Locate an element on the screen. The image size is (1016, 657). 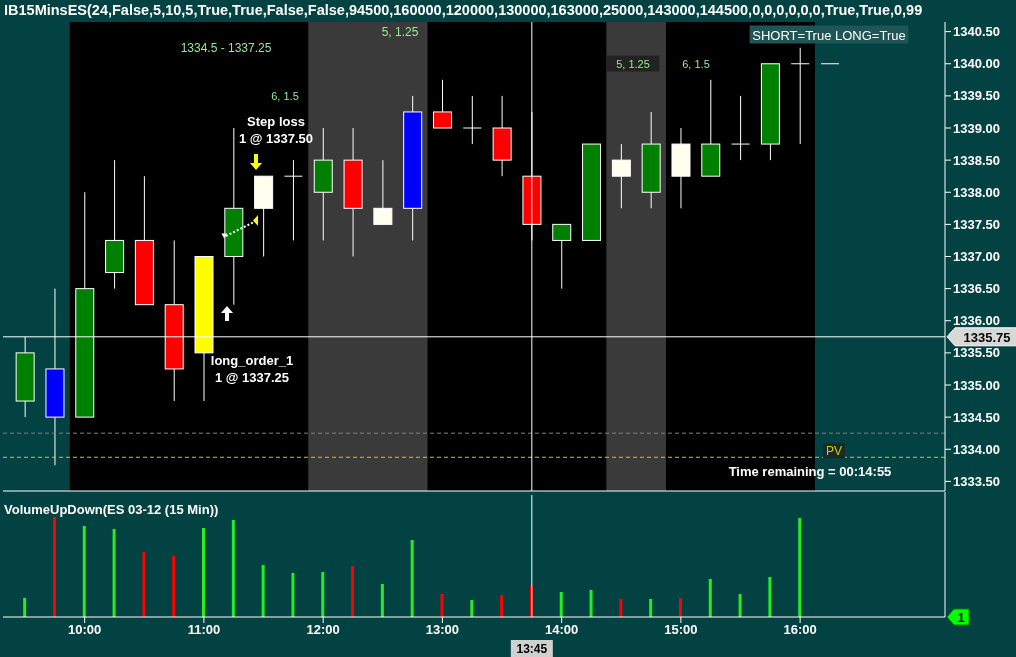
x-tick-label: 16:00 is located at coordinates (800, 630).